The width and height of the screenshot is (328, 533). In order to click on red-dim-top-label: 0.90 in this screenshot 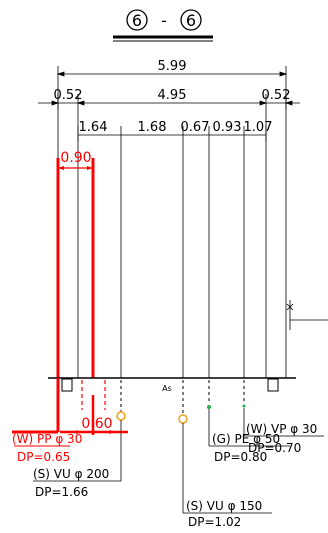, I will do `click(75, 158)`.